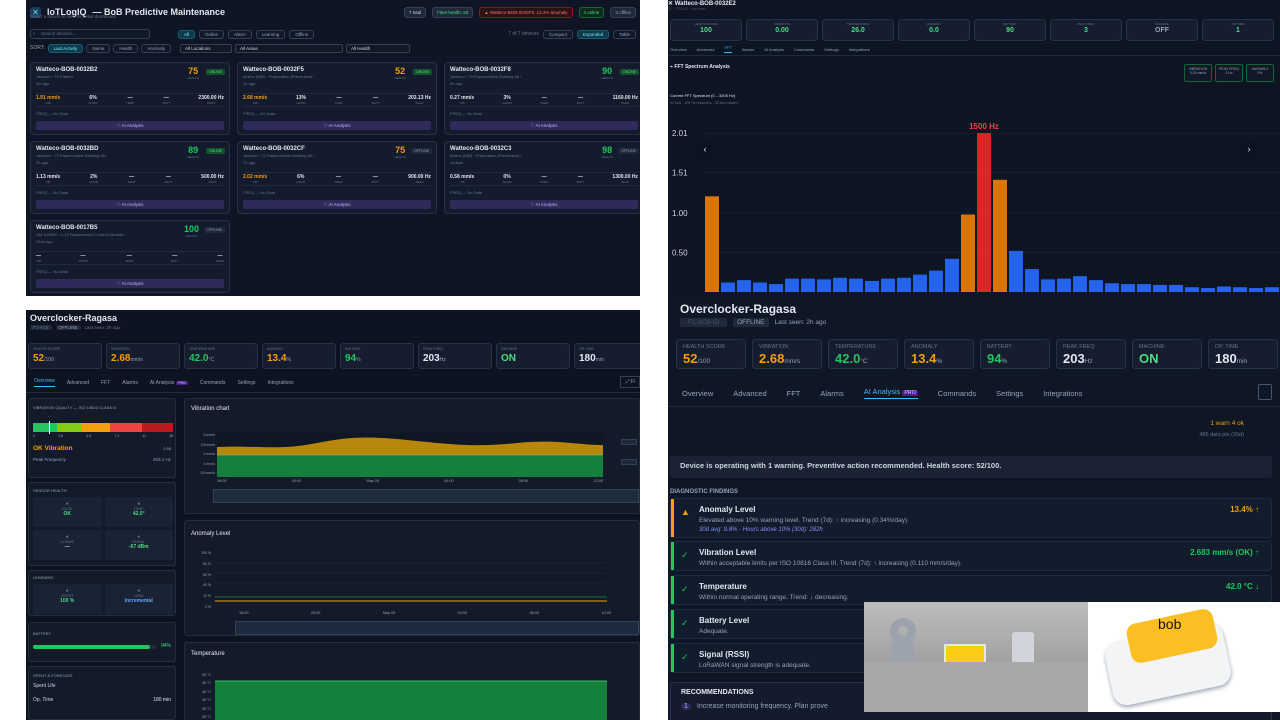  What do you see at coordinates (1249, 149) in the screenshot?
I see `chevron-right-icon: ›` at bounding box center [1249, 149].